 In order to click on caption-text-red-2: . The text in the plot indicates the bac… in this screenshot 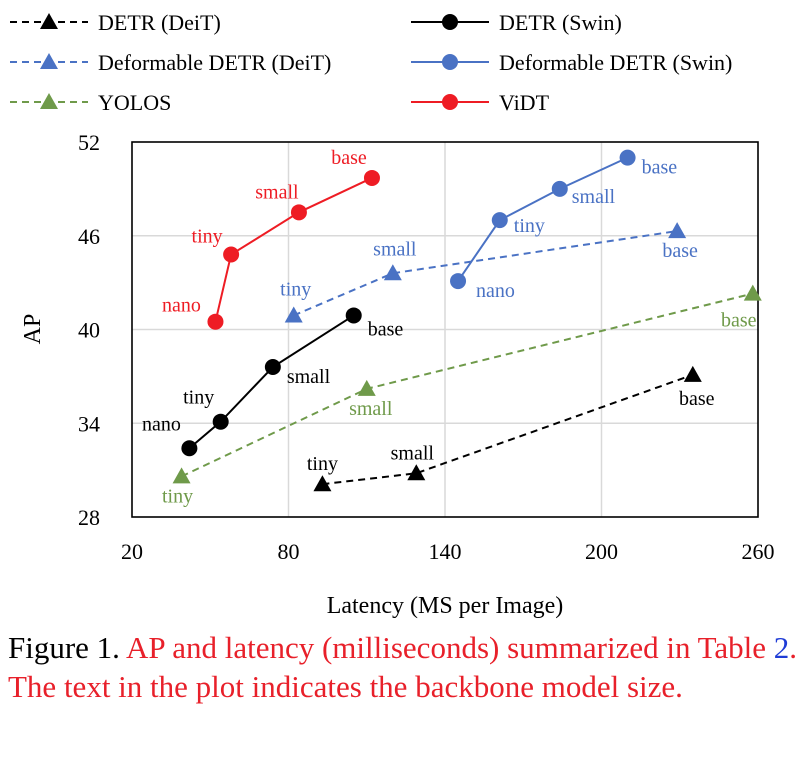, I will do `click(403, 667)`.